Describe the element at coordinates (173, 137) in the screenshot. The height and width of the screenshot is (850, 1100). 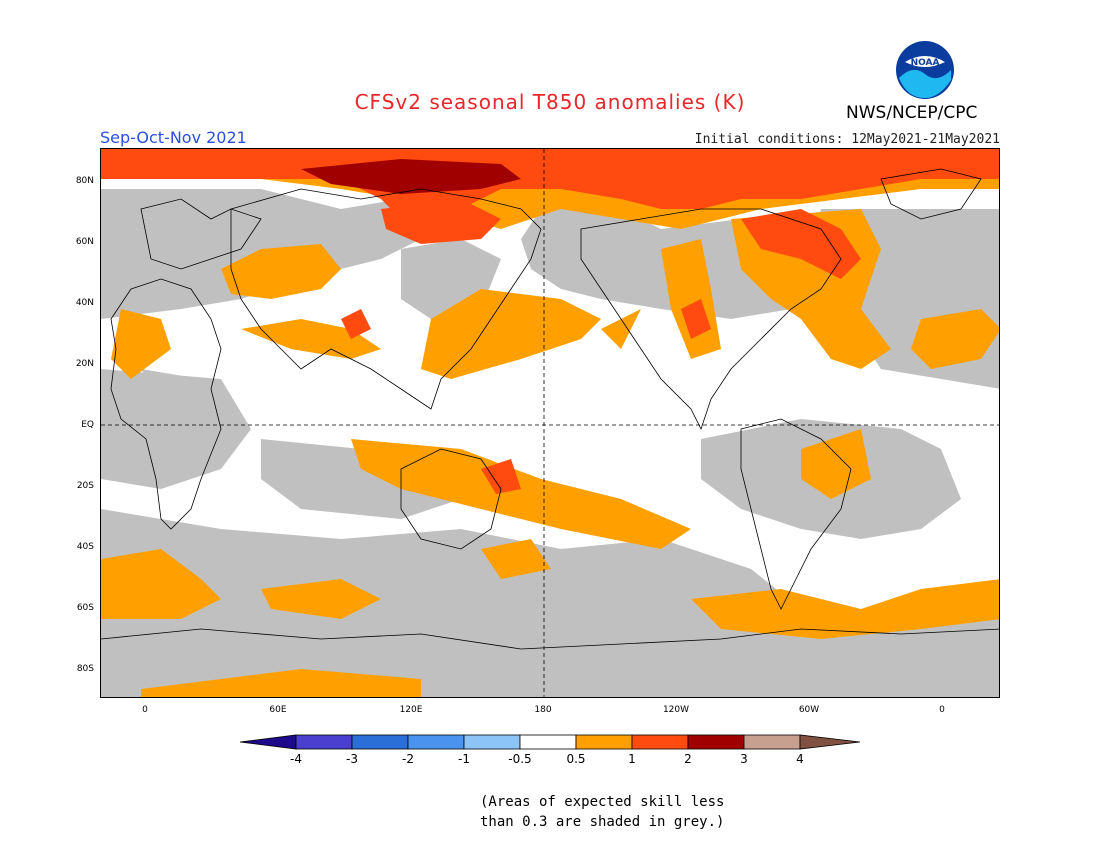
I see `season-label: Sep-Oct-Nov 2021` at that location.